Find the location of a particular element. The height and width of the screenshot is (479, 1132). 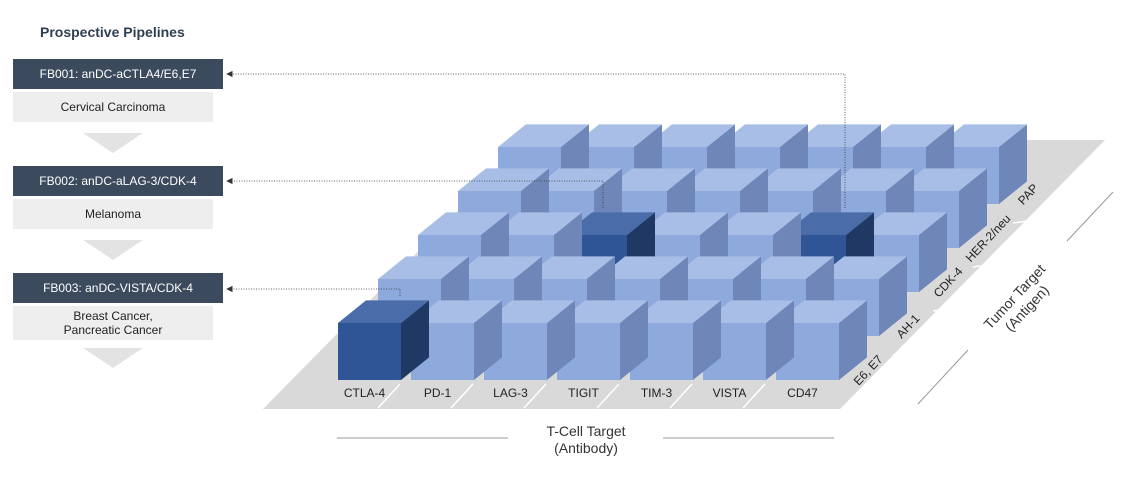

pipeline-fb003-indication: Breast Cancer, Pancreatic Cancer is located at coordinates (113, 323).